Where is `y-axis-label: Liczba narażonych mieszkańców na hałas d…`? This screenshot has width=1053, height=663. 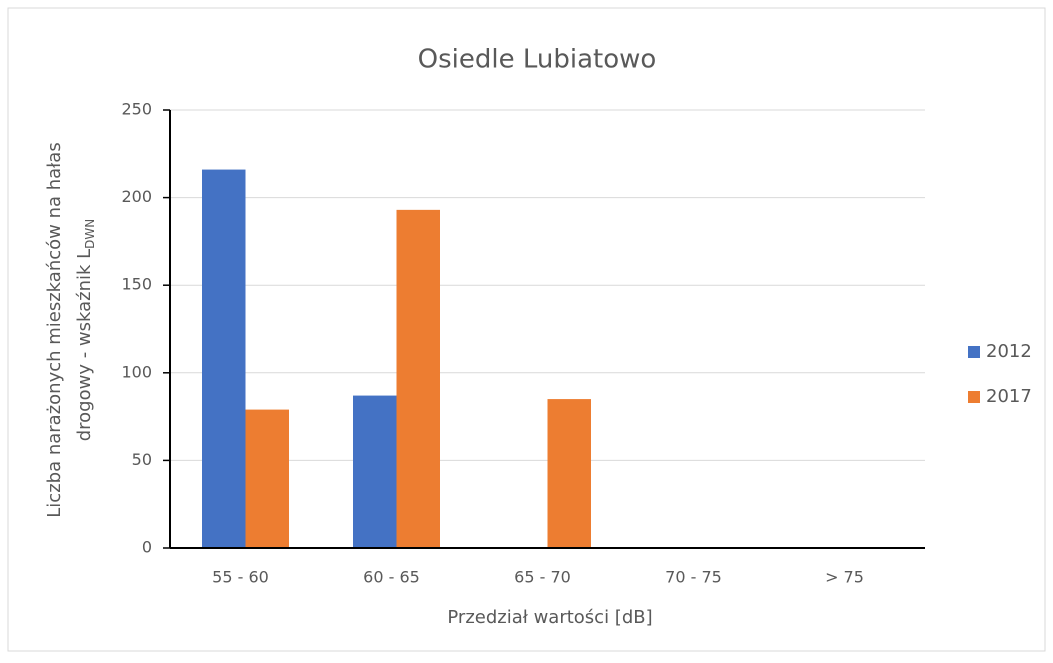 y-axis-label: Liczba narażonych mieszkańców na hałas d… is located at coordinates (70, 329).